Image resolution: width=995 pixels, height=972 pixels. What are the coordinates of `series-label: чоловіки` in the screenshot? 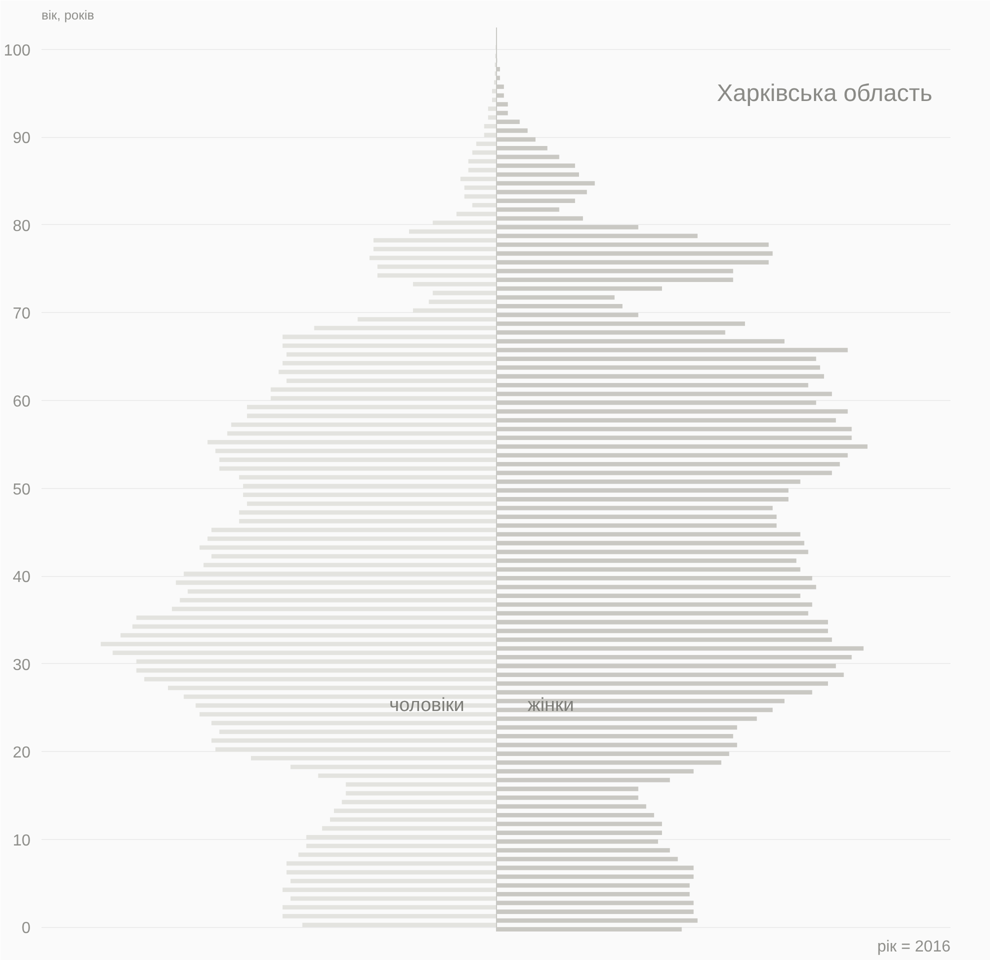 It's located at (426, 705).